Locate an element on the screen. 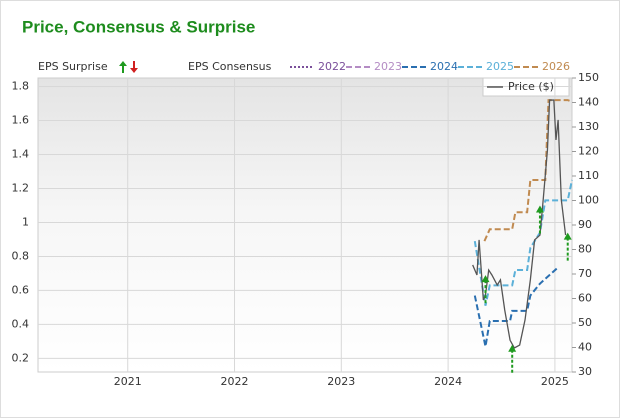 The width and height of the screenshot is (620, 418). legend-label: Price ($) is located at coordinates (531, 86).